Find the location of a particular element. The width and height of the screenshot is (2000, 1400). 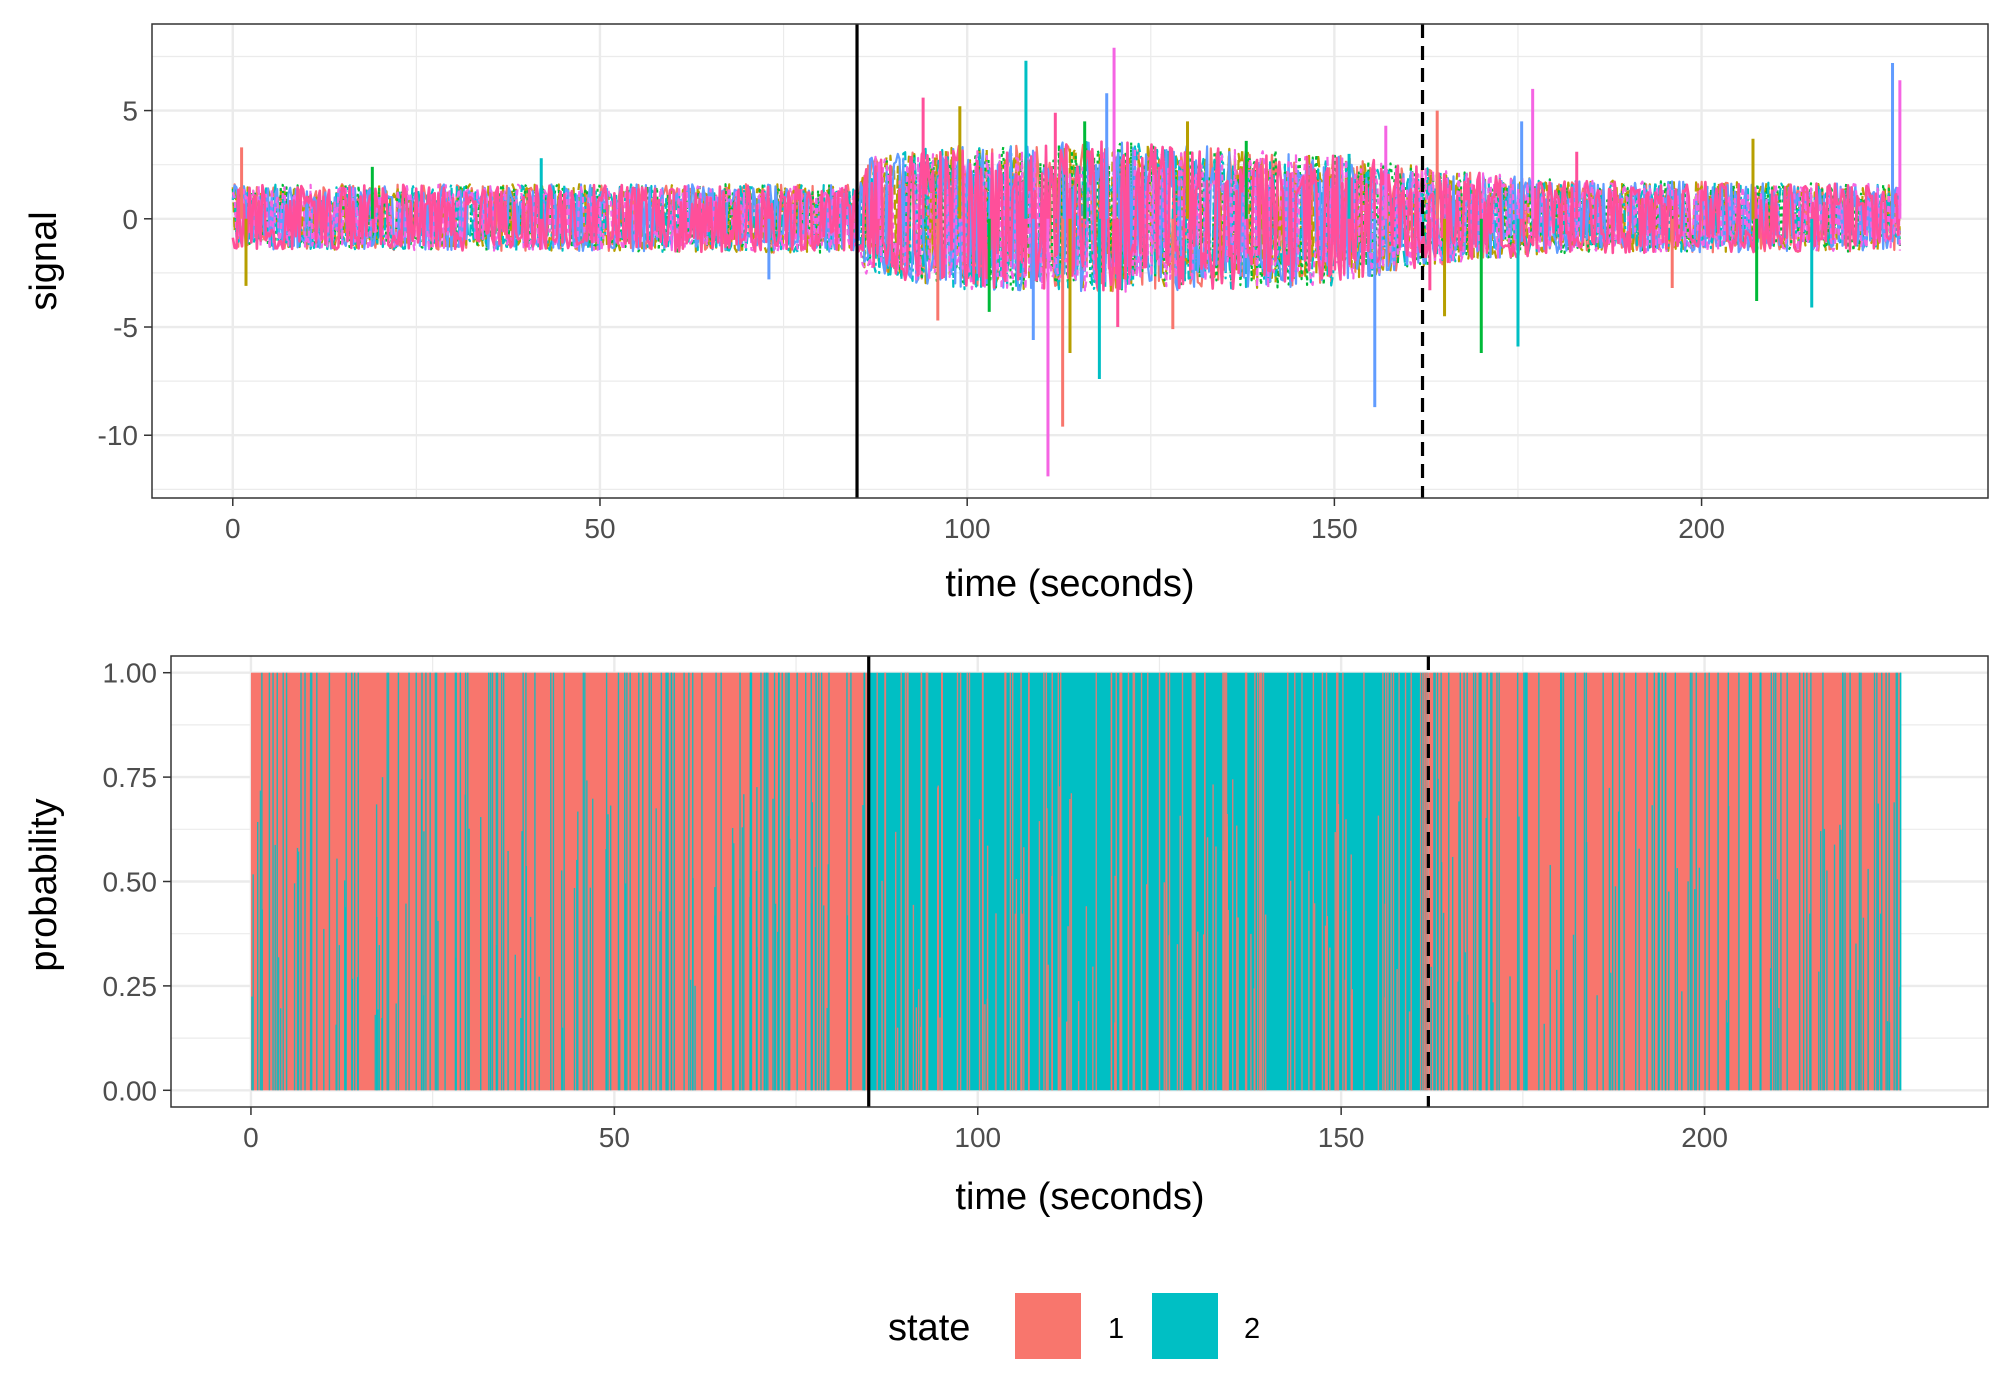

signal-reference-lines is located at coordinates (1140, 261).